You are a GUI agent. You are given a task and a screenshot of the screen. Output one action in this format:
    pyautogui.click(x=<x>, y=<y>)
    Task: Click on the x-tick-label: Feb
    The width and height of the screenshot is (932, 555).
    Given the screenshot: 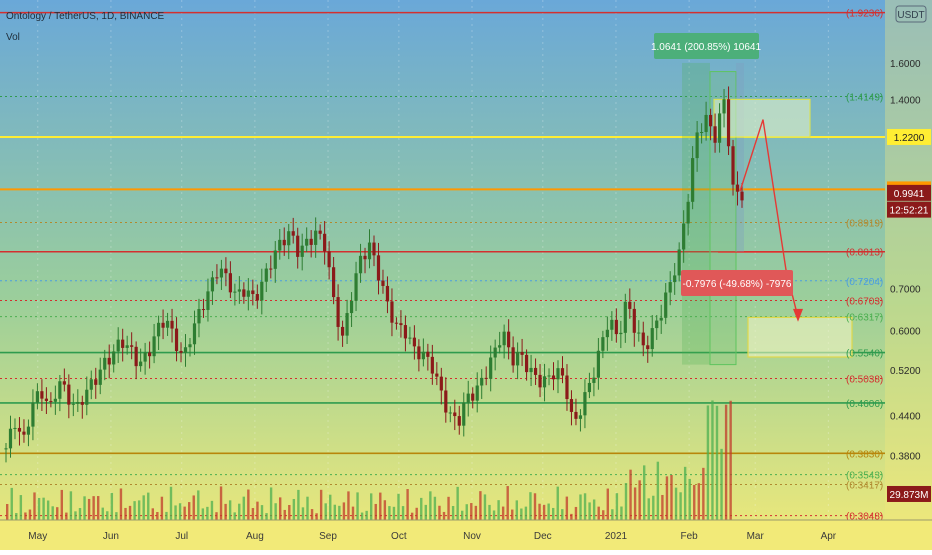 What is the action you would take?
    pyautogui.click(x=690, y=536)
    